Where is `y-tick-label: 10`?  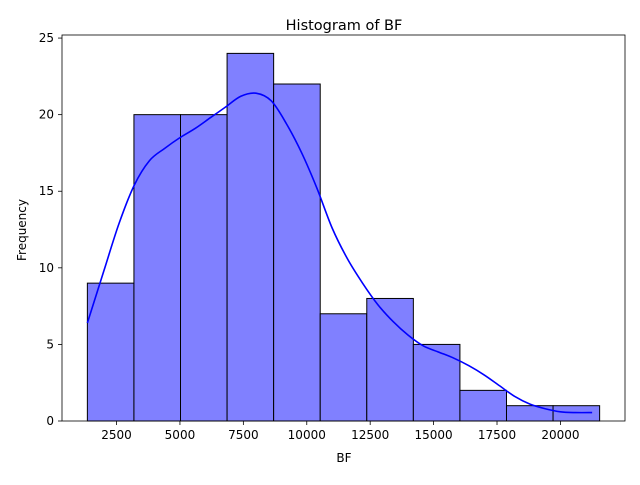 y-tick-label: 10 is located at coordinates (46, 268).